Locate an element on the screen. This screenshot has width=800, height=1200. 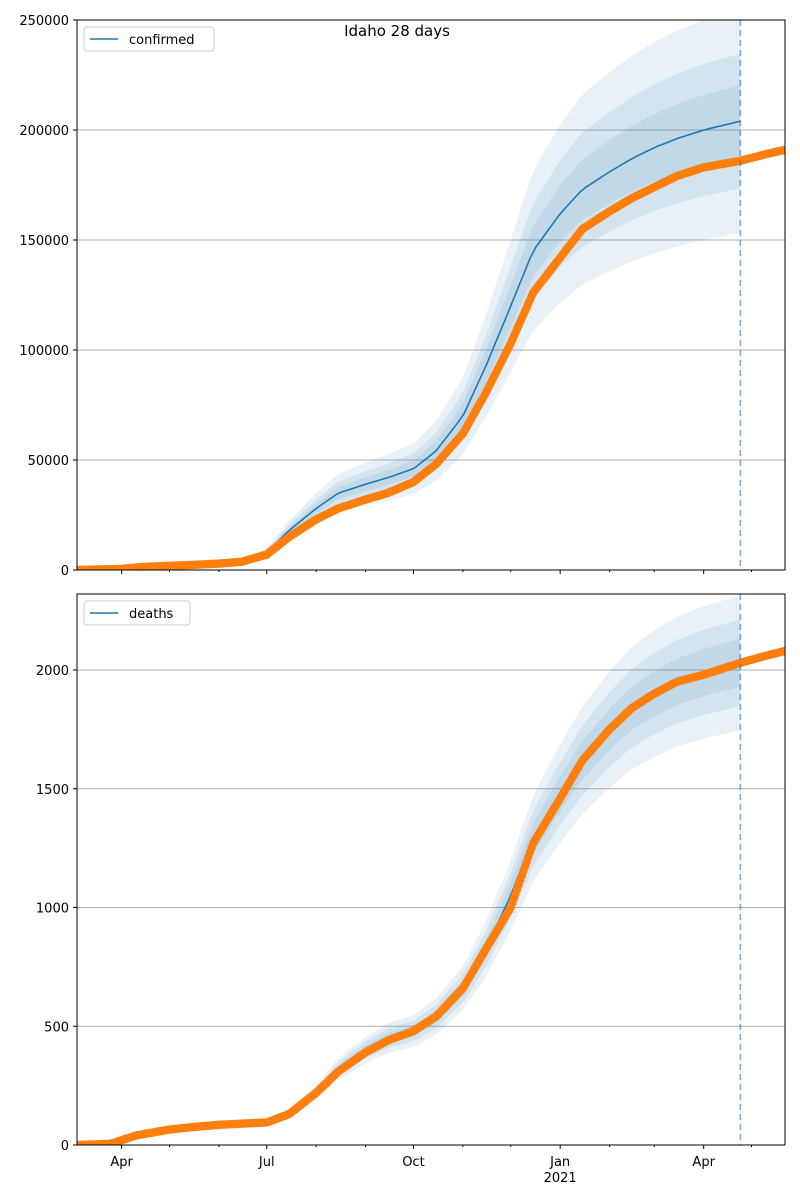
figure-title: Idaho 28 days is located at coordinates (397, 31).